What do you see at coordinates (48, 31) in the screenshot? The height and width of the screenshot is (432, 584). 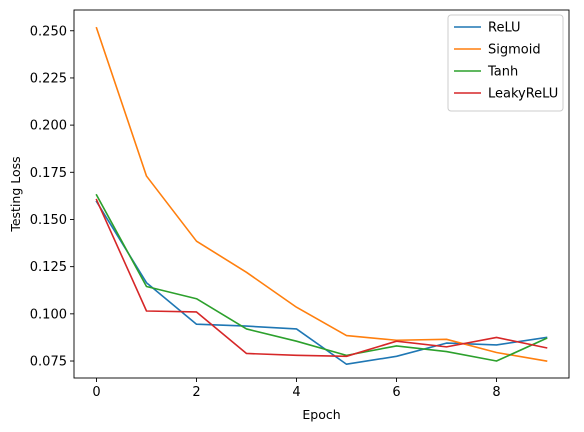 I see `y-tick-label: 0.250` at bounding box center [48, 31].